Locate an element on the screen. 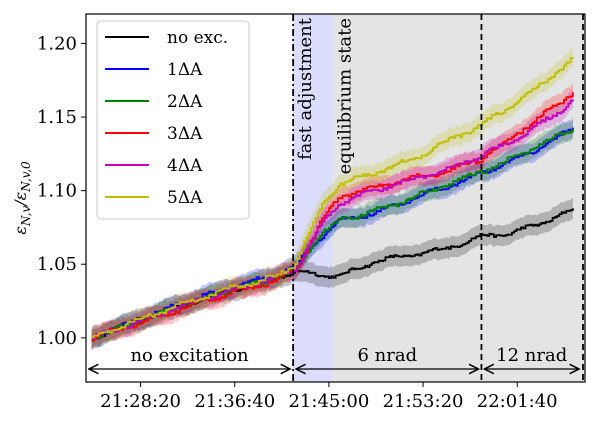 This screenshot has width=596, height=423. arrow-annotations: no excitation 6 nrad 12 nrad is located at coordinates (334, 357).